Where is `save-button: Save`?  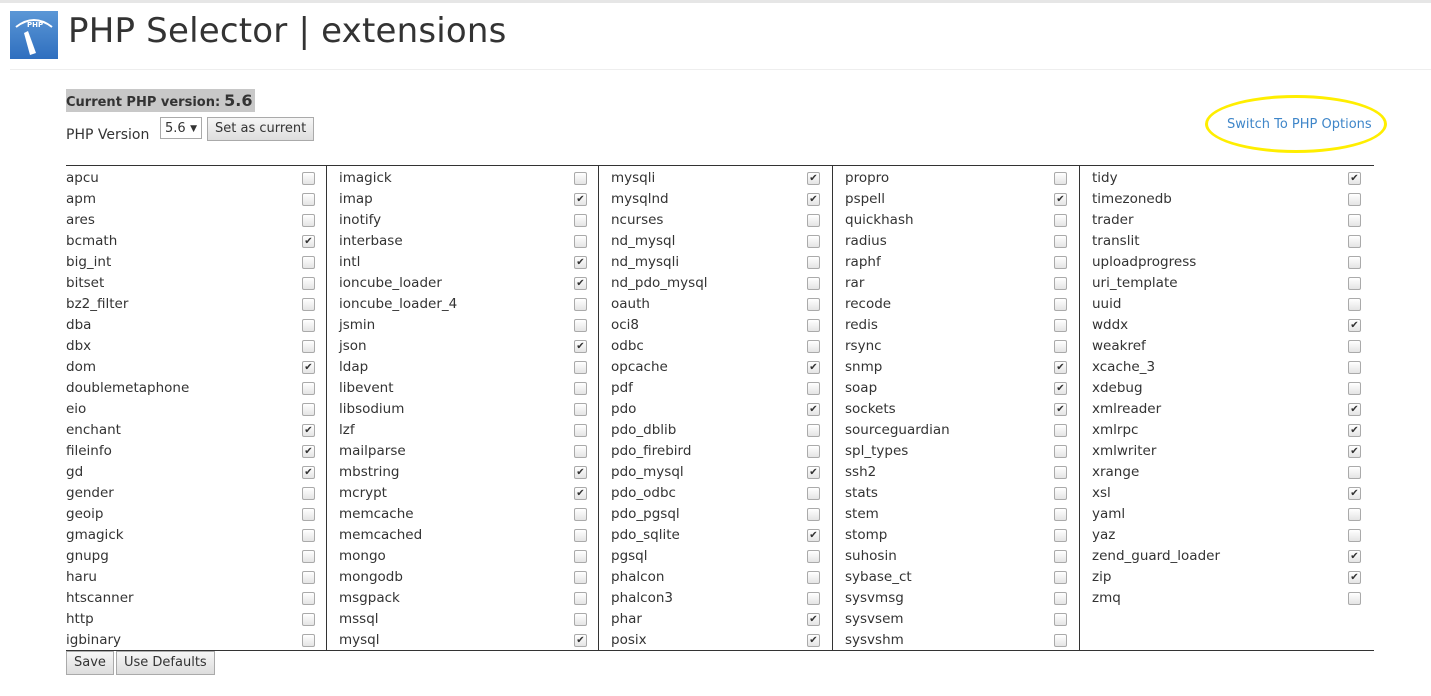
save-button: Save is located at coordinates (90, 663).